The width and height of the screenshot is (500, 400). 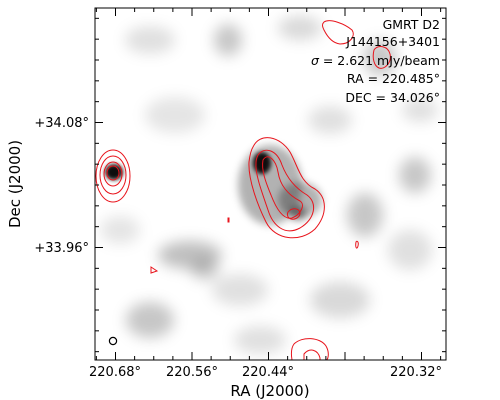 What do you see at coordinates (388, 60) in the screenshot?
I see `noise-value: 2.621 mJy/beam` at bounding box center [388, 60].